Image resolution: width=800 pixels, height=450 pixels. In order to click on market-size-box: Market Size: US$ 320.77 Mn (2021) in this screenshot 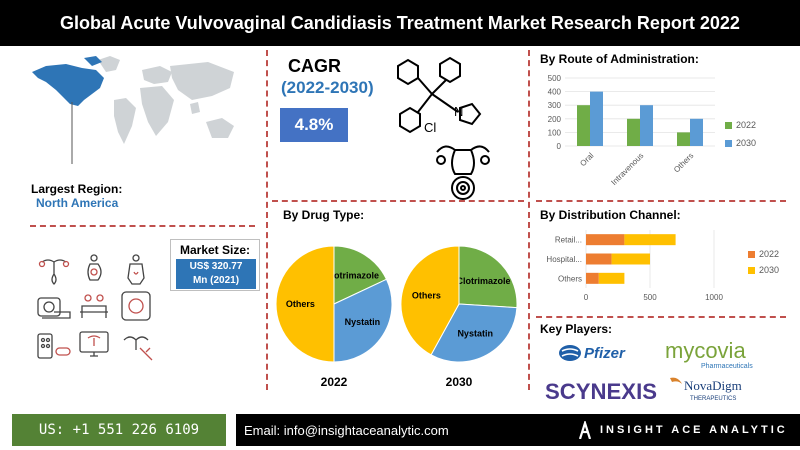, I will do `click(215, 265)`.